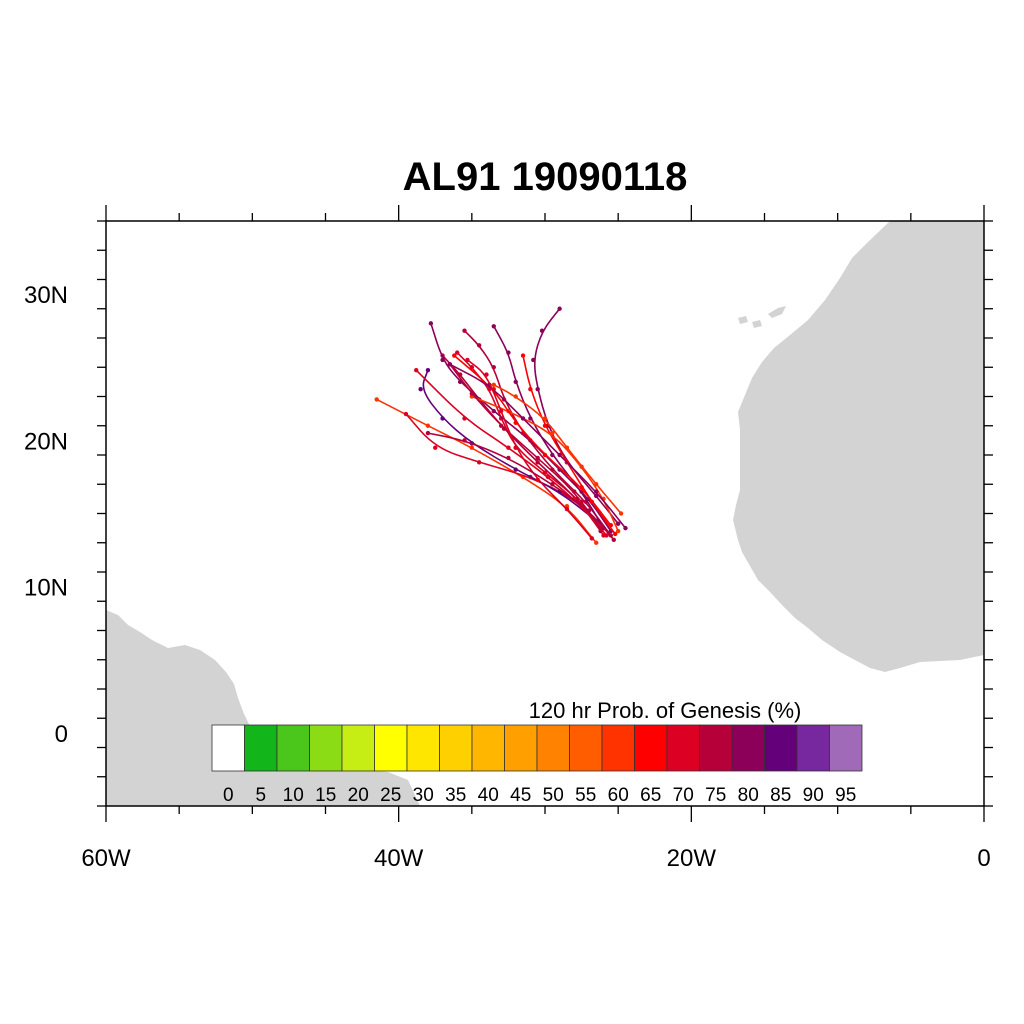  I want to click on x-tick-label: 0, so click(983, 858).